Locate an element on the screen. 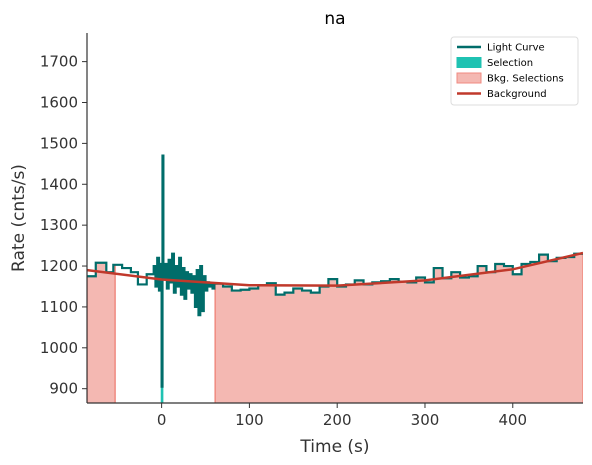 This screenshot has width=592, height=465. x-tick-label-200: 200 is located at coordinates (337, 420).